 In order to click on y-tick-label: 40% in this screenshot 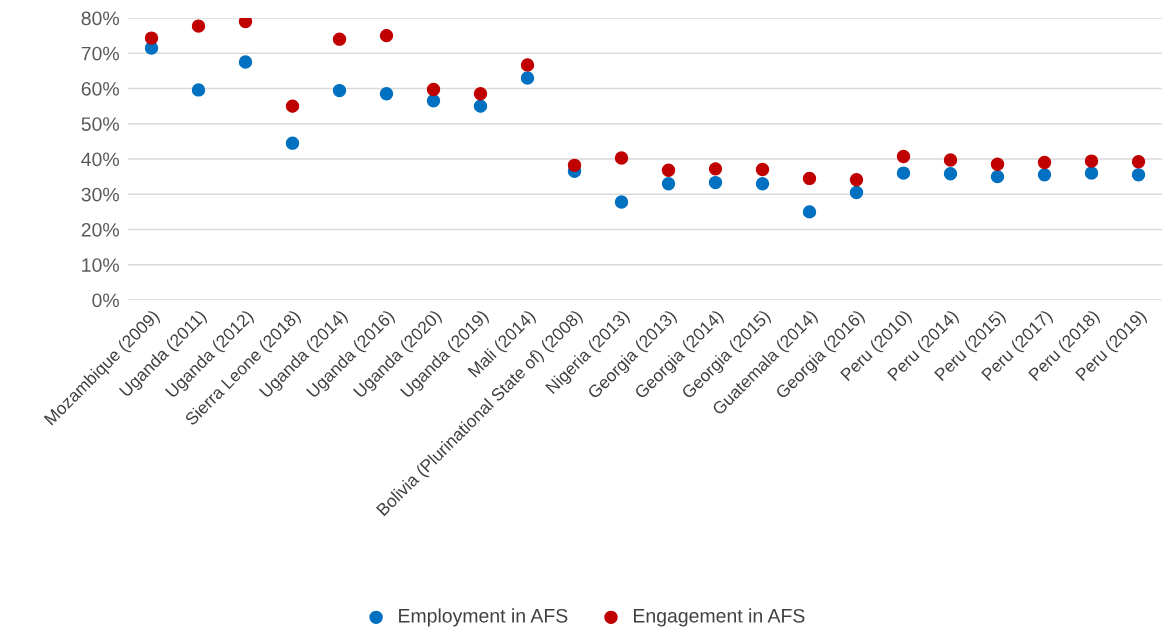, I will do `click(100, 159)`.